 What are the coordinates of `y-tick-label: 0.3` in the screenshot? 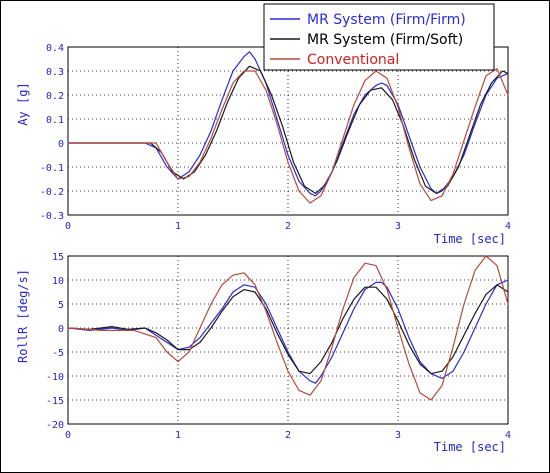 It's located at (55, 72).